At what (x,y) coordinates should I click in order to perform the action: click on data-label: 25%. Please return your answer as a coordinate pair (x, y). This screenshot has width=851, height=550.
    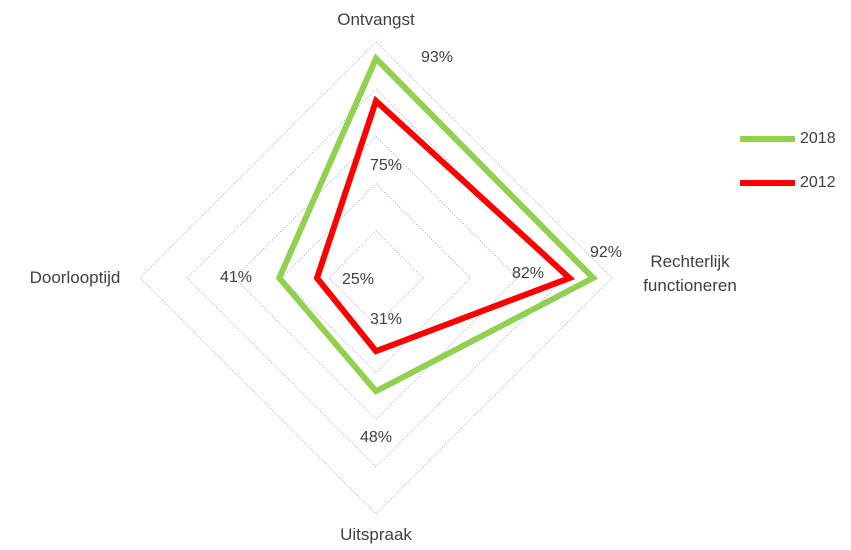
    Looking at the image, I should click on (358, 279).